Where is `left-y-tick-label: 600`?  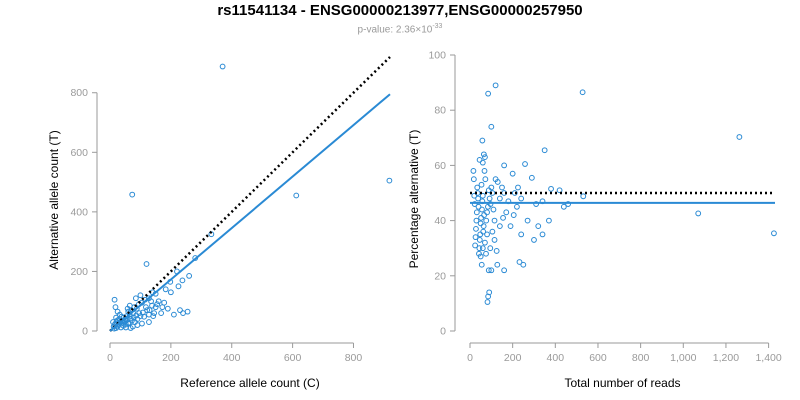 left-y-tick-label: 600 is located at coordinates (79, 153).